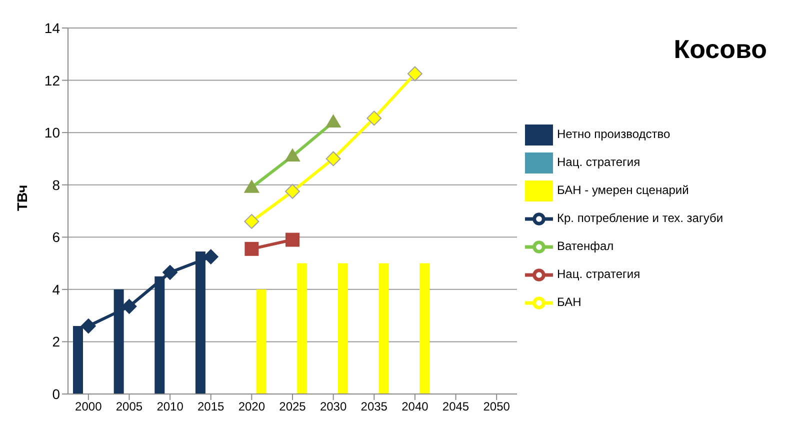 This screenshot has width=785, height=437. I want to click on x-tick-label: 2000, so click(88, 407).